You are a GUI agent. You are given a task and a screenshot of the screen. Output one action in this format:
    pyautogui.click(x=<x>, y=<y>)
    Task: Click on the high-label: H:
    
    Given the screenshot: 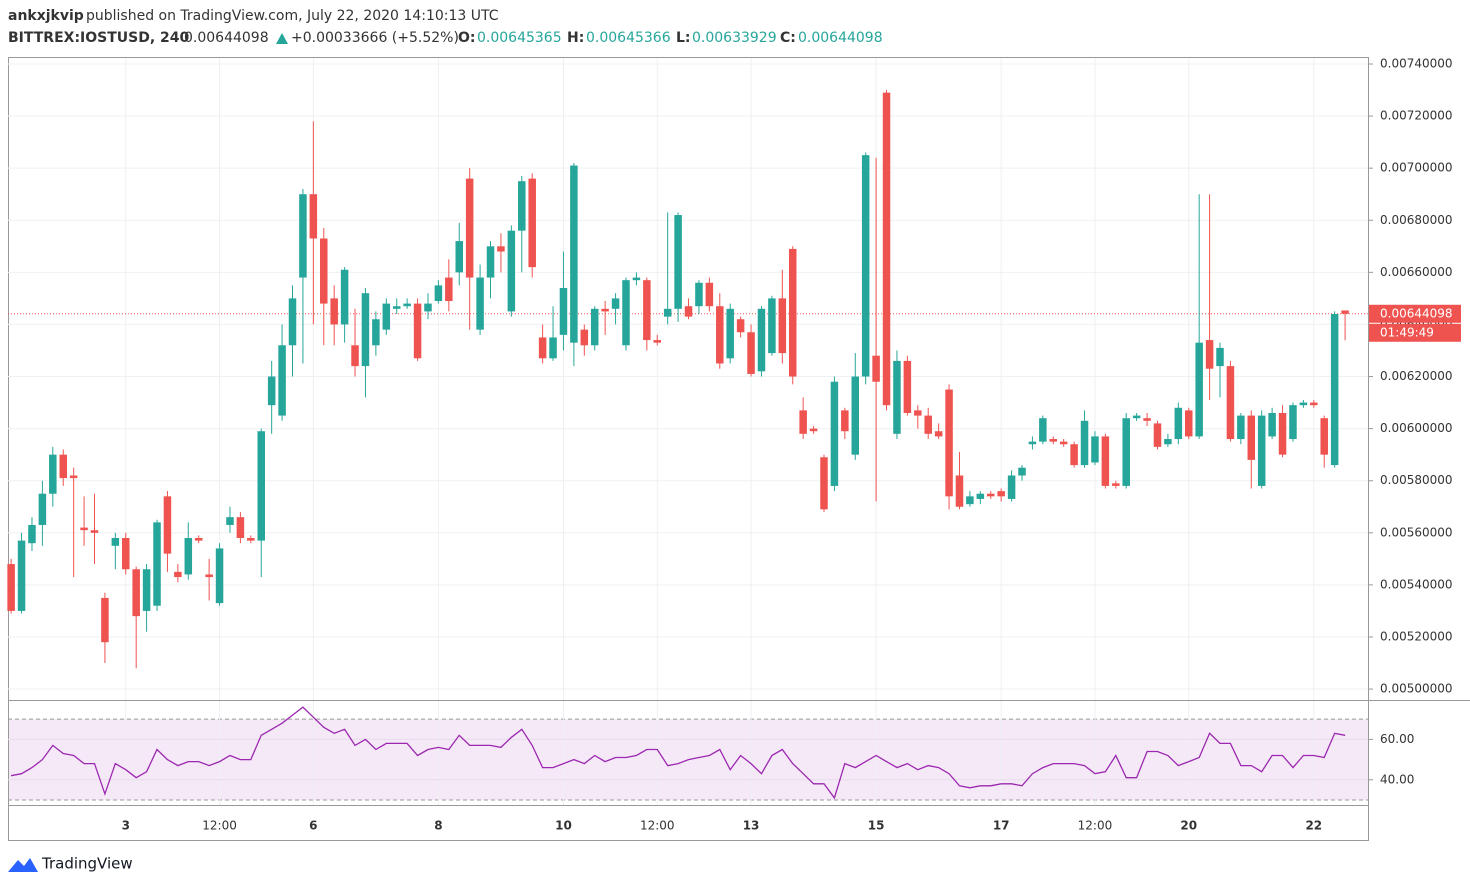 What is the action you would take?
    pyautogui.click(x=575, y=38)
    